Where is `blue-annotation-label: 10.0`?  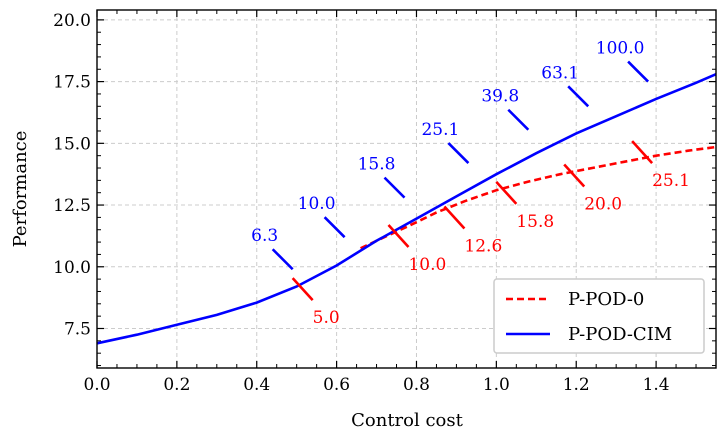
blue-annotation-label: 10.0 is located at coordinates (317, 204).